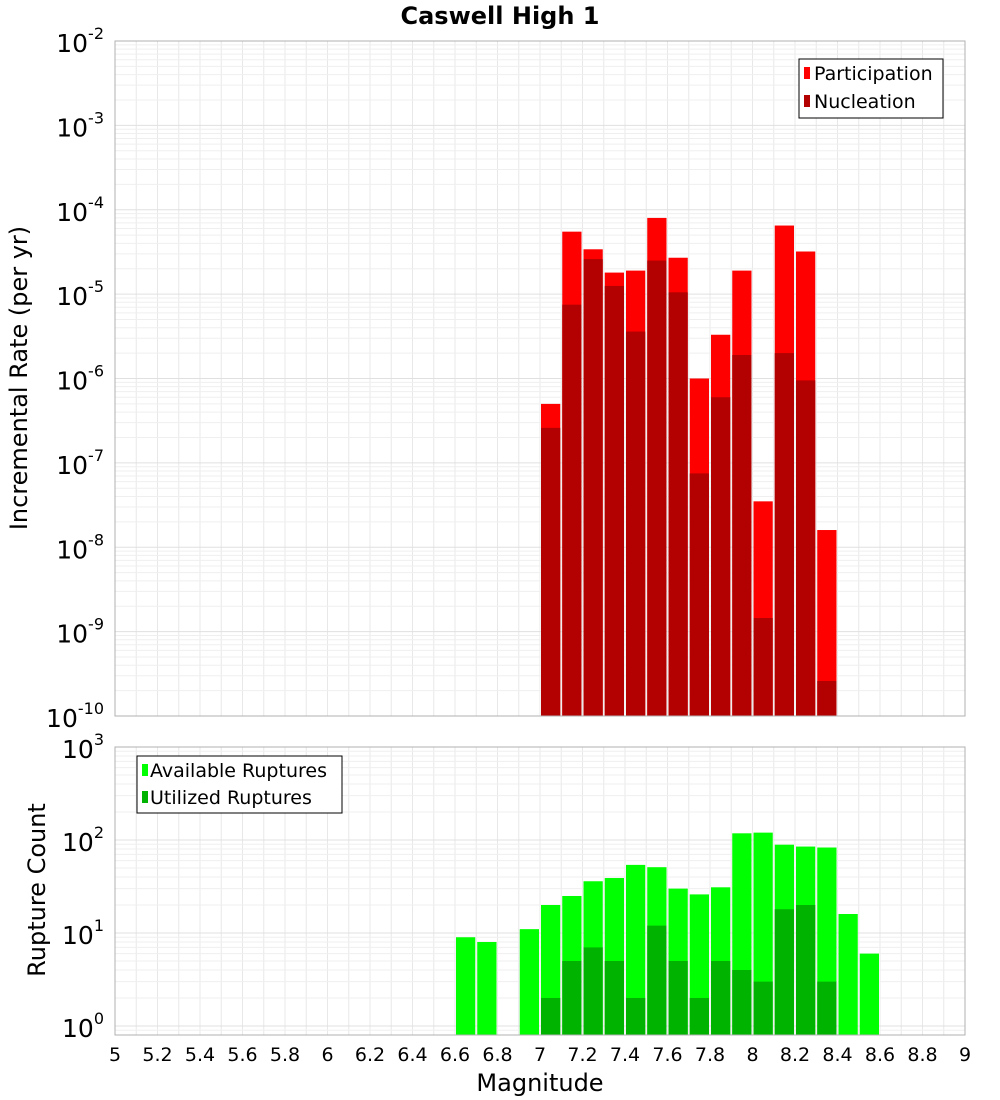 This screenshot has height=1100, width=1000. I want to click on bottom-legend: Available Ruptures Utilized Ruptures, so click(239, 784).